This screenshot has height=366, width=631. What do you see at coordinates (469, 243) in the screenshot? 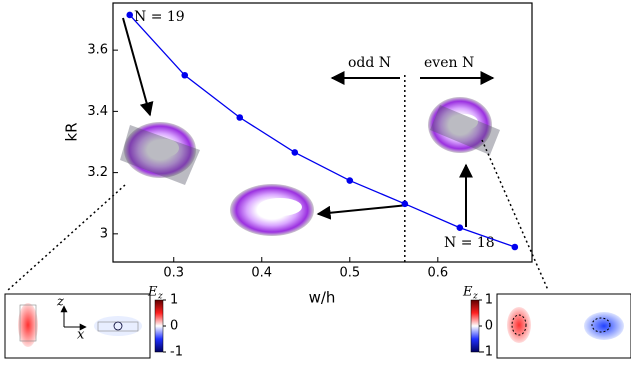
I see `annotation: N = 18` at bounding box center [469, 243].